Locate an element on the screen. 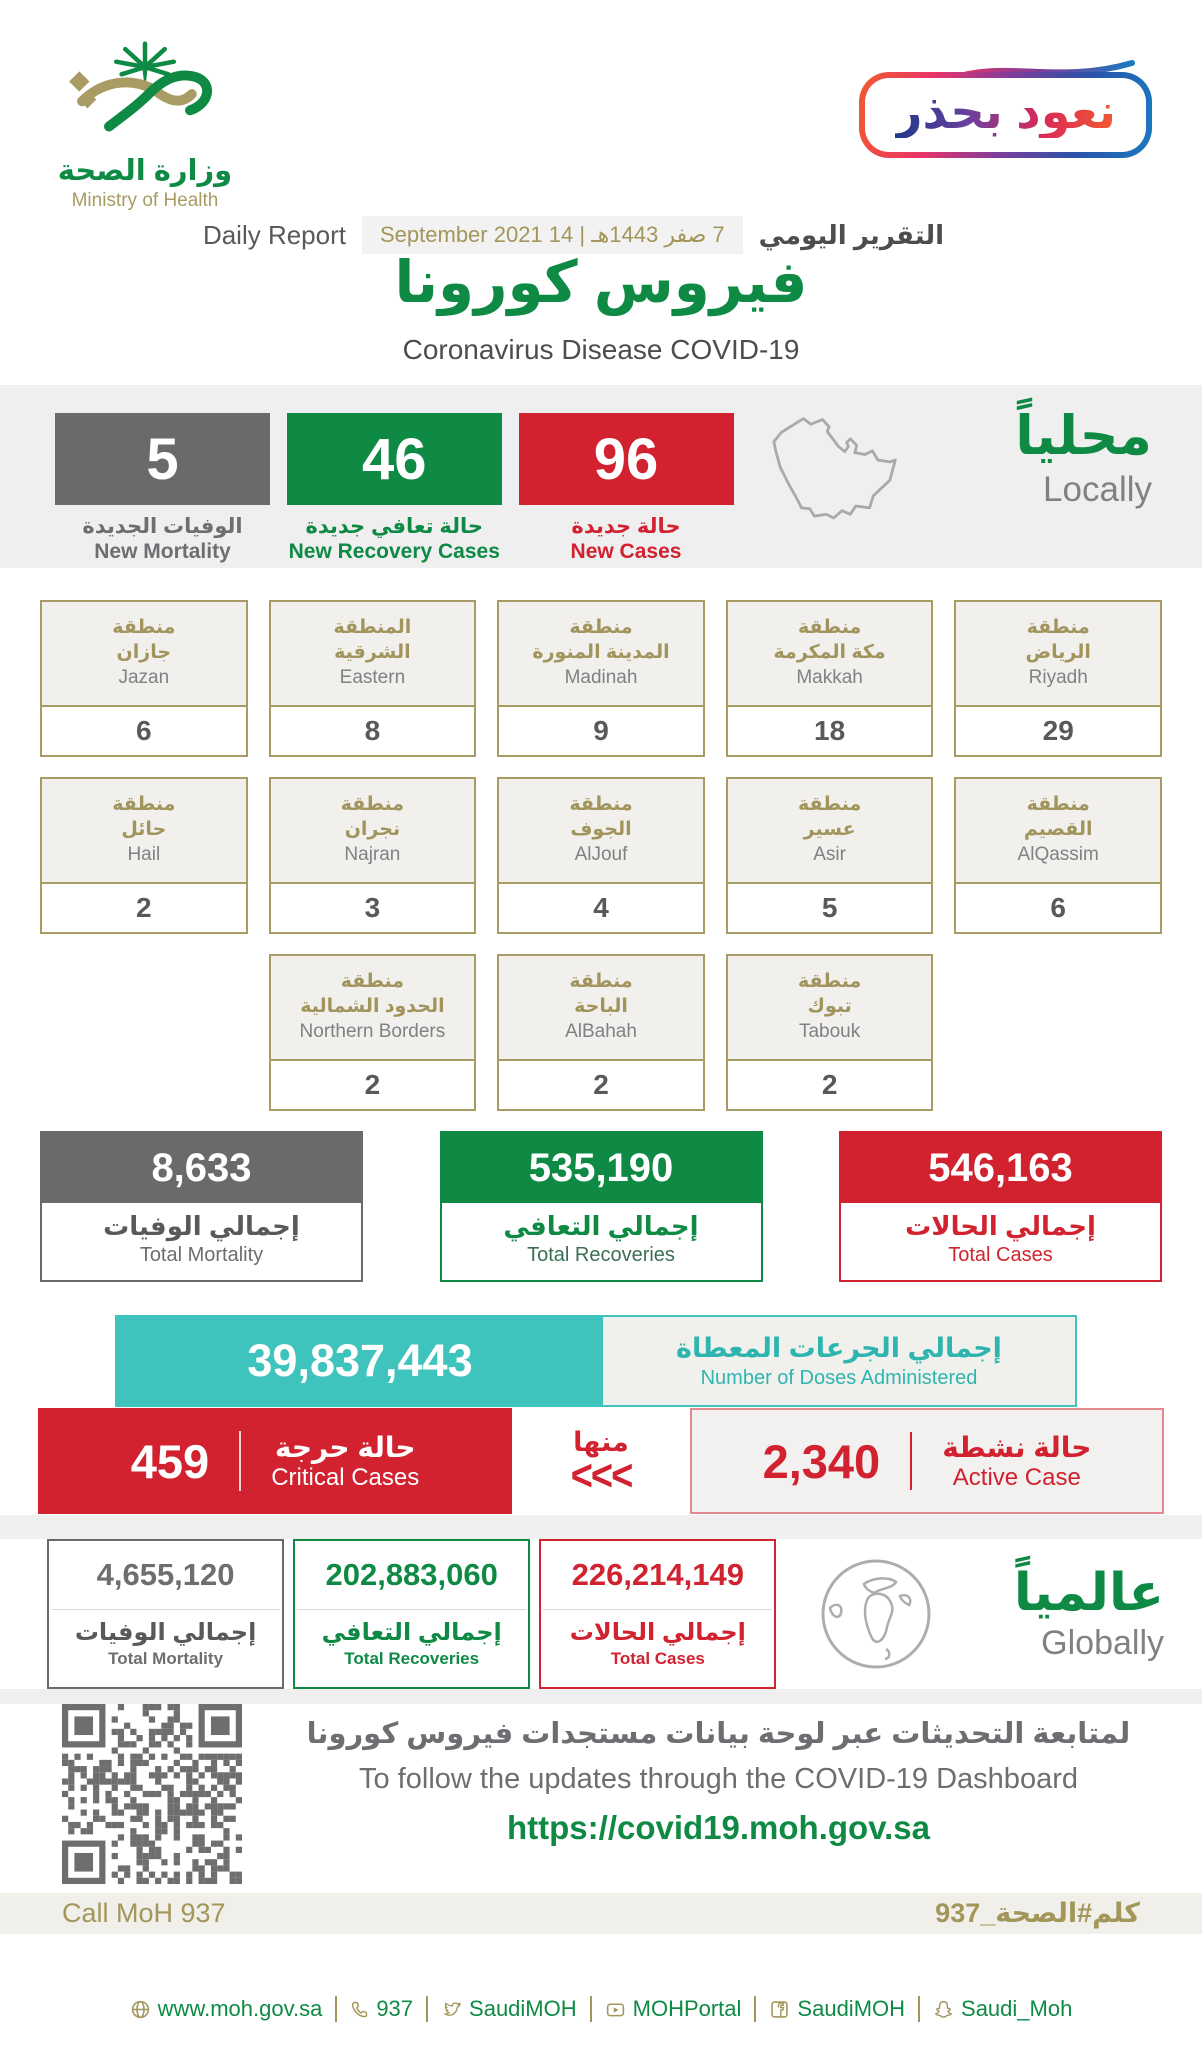  region-value: 6 is located at coordinates (144, 730).